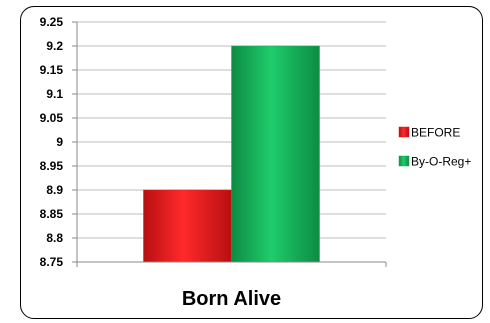 Image resolution: width=490 pixels, height=323 pixels. Describe the element at coordinates (52, 262) in the screenshot. I see `y-tick-label: 8.75` at that location.